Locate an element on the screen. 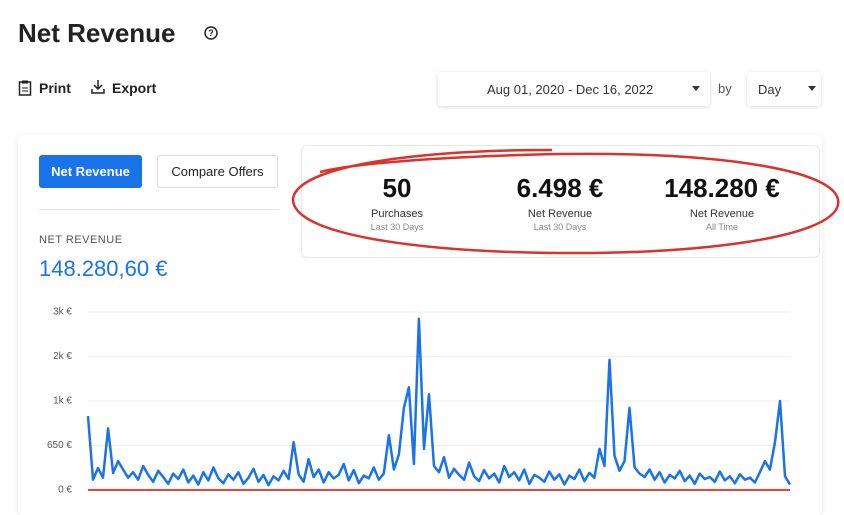 The image size is (844, 515). date-range: Aug 01, 2020 - Dec 16, 2022 is located at coordinates (570, 89).